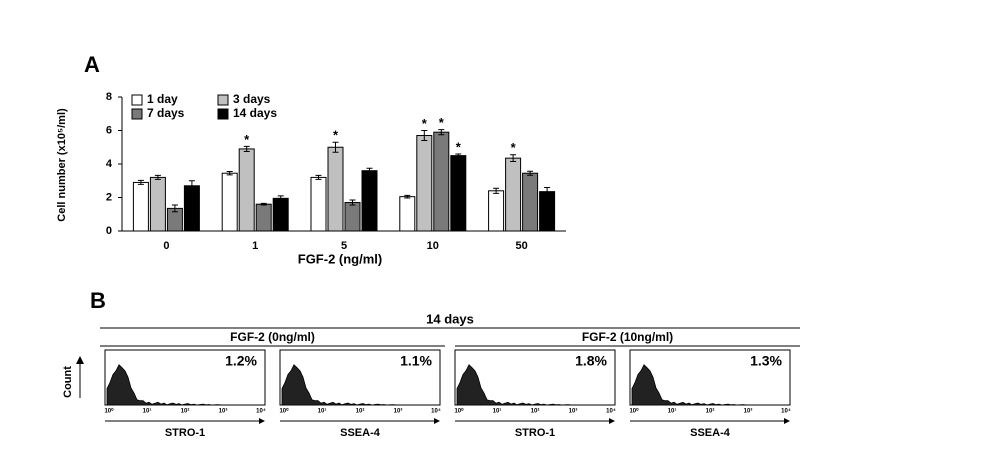 The image size is (1003, 454). I want to click on y-tick-label: 4, so click(109, 164).